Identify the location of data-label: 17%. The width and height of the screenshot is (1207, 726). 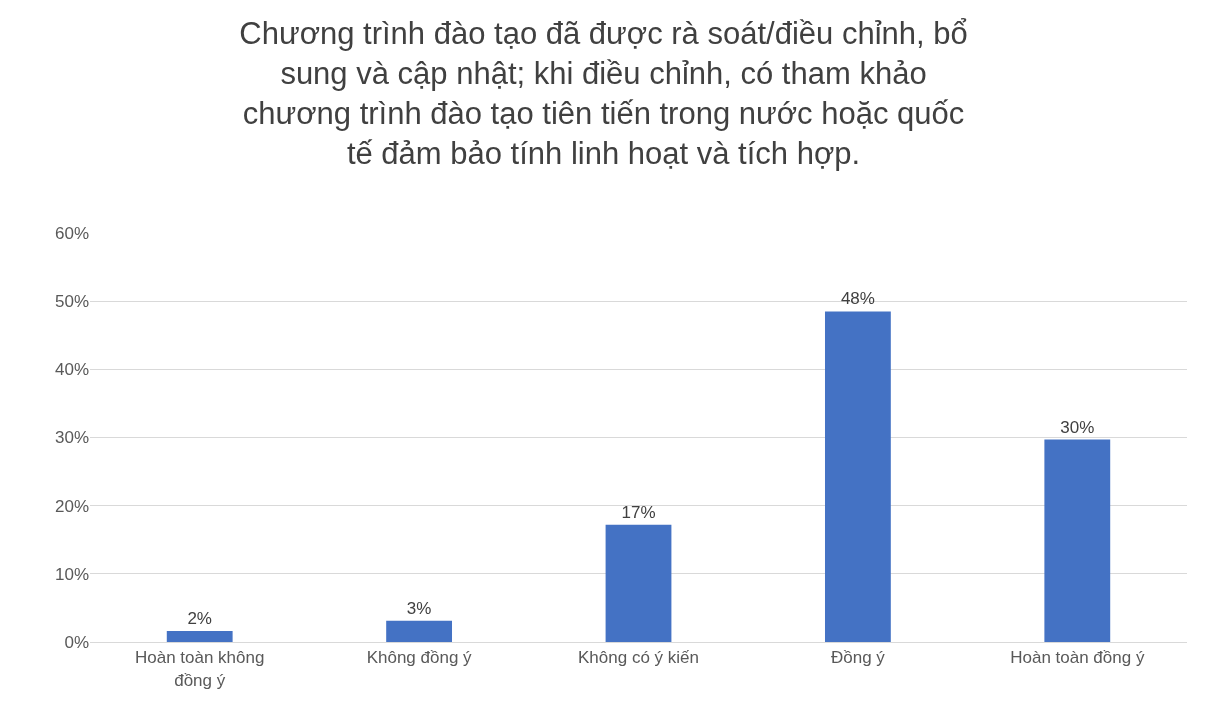
(638, 512).